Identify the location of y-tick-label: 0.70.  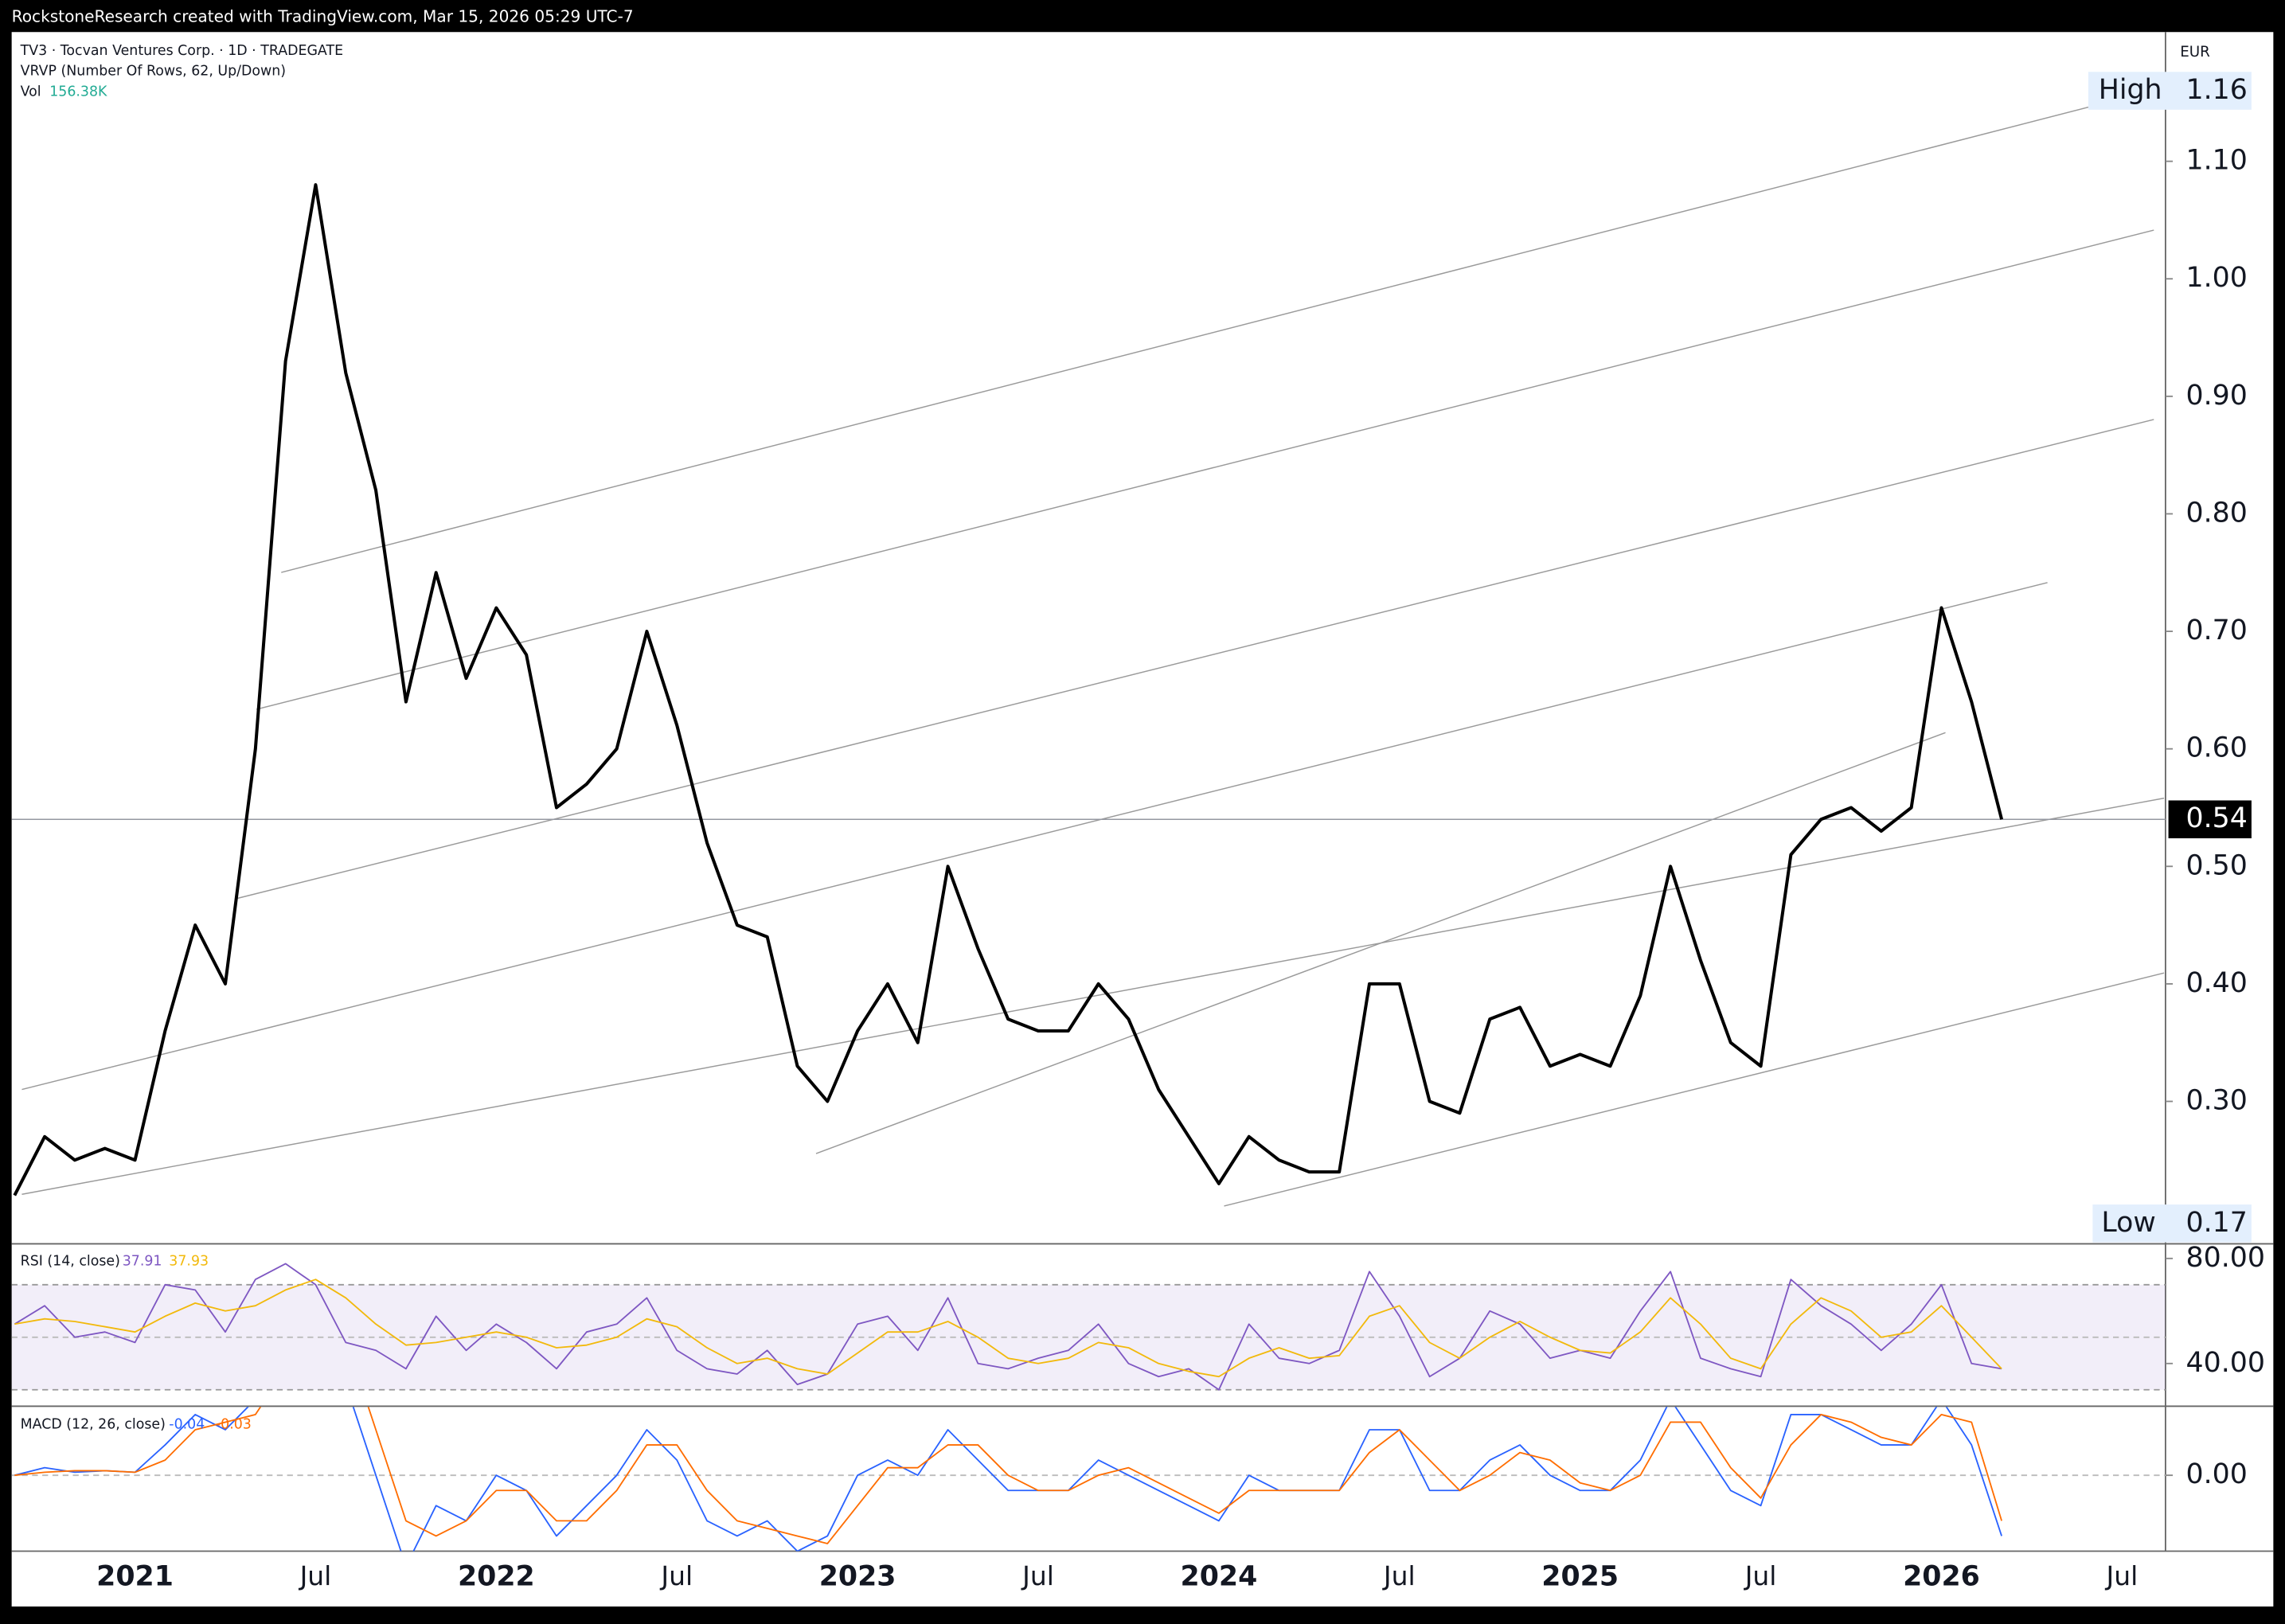
(2217, 630).